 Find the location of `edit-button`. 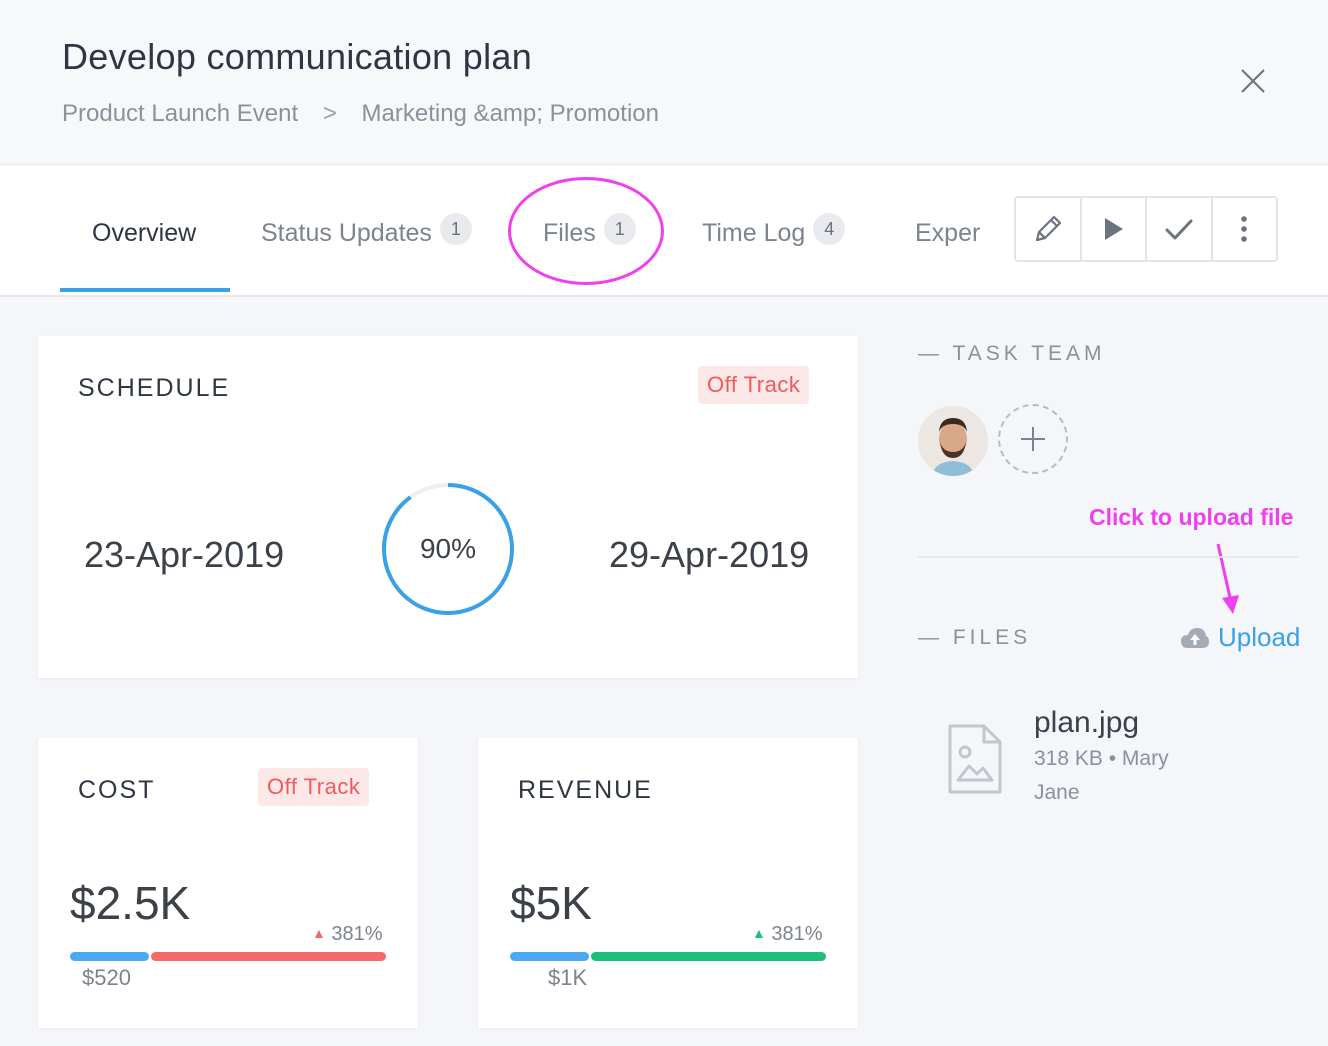

edit-button is located at coordinates (1049, 229).